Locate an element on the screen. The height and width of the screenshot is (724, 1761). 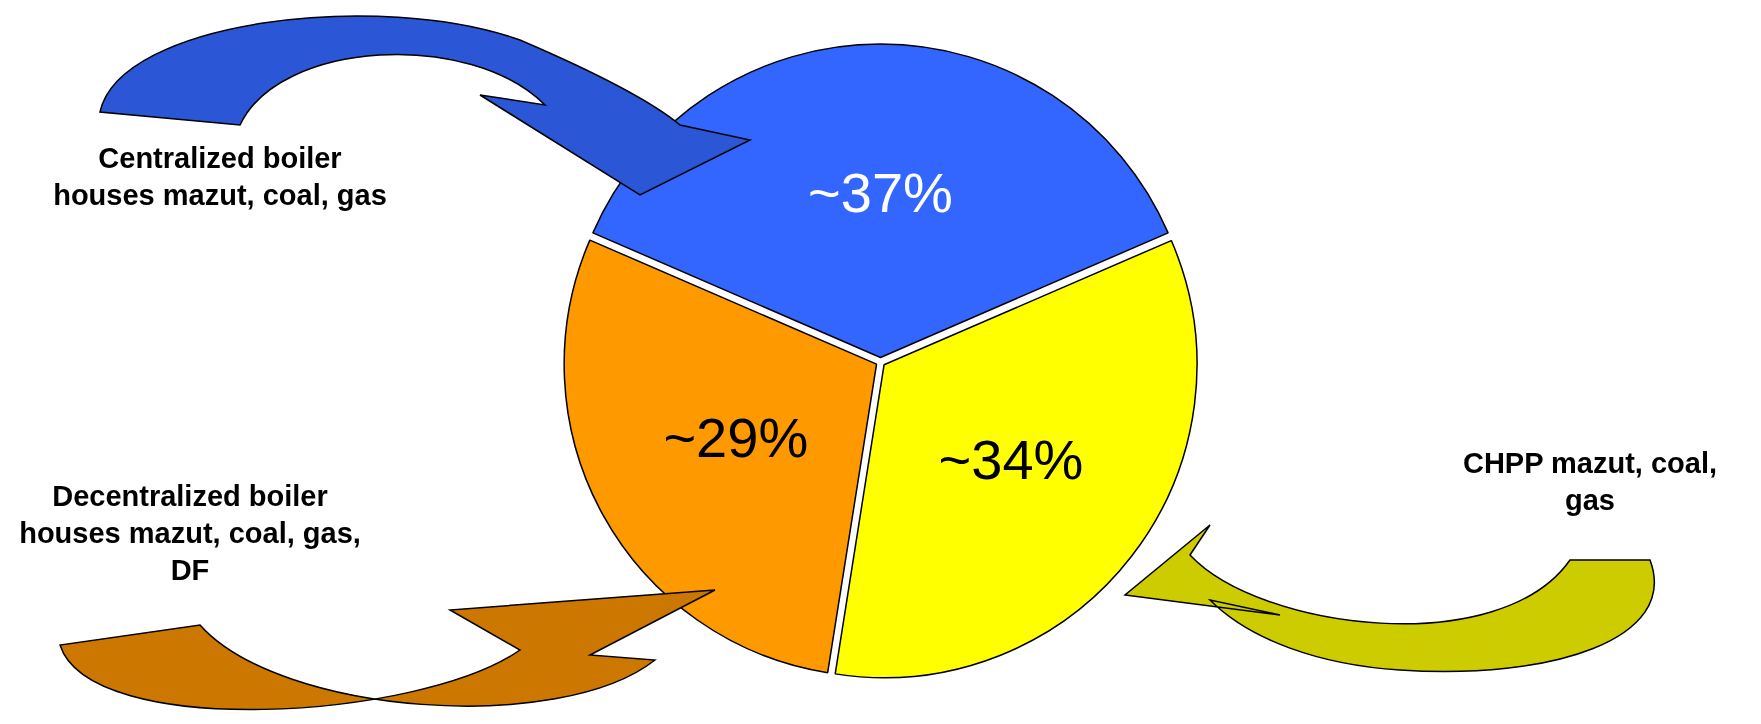
data-label: ~34% is located at coordinates (1011, 459).